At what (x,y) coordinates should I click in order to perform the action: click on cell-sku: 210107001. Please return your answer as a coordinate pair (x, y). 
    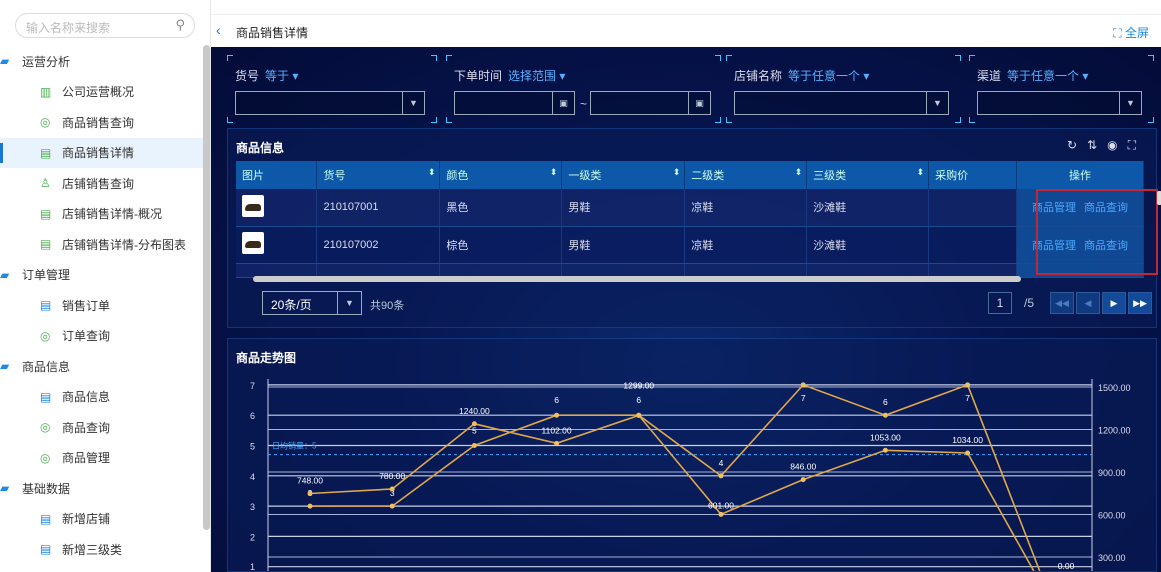
    Looking at the image, I should click on (378, 208).